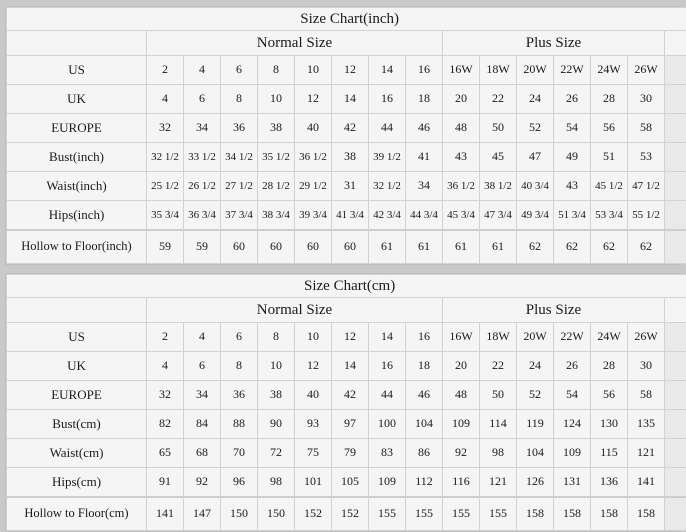 The width and height of the screenshot is (686, 532). What do you see at coordinates (609, 483) in the screenshot?
I see `data-cell: 136` at bounding box center [609, 483].